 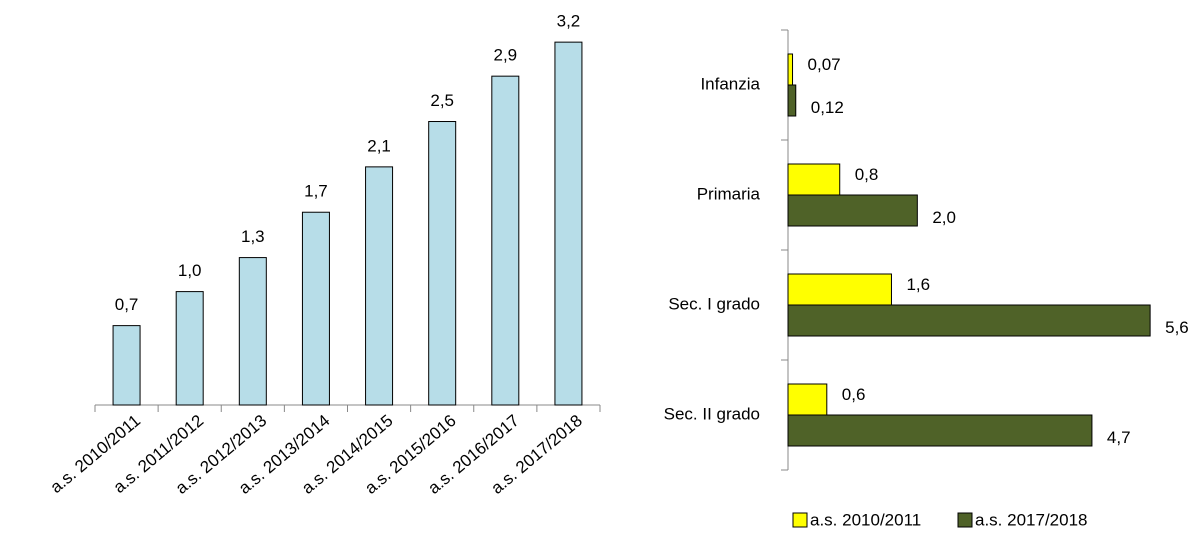 I want to click on value-label: 4,7, so click(x=1119, y=437).